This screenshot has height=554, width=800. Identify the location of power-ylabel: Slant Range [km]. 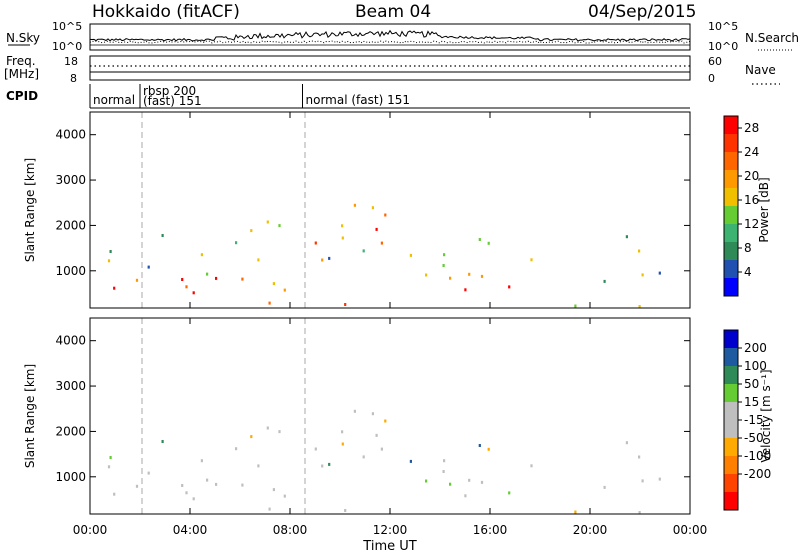
(30, 210).